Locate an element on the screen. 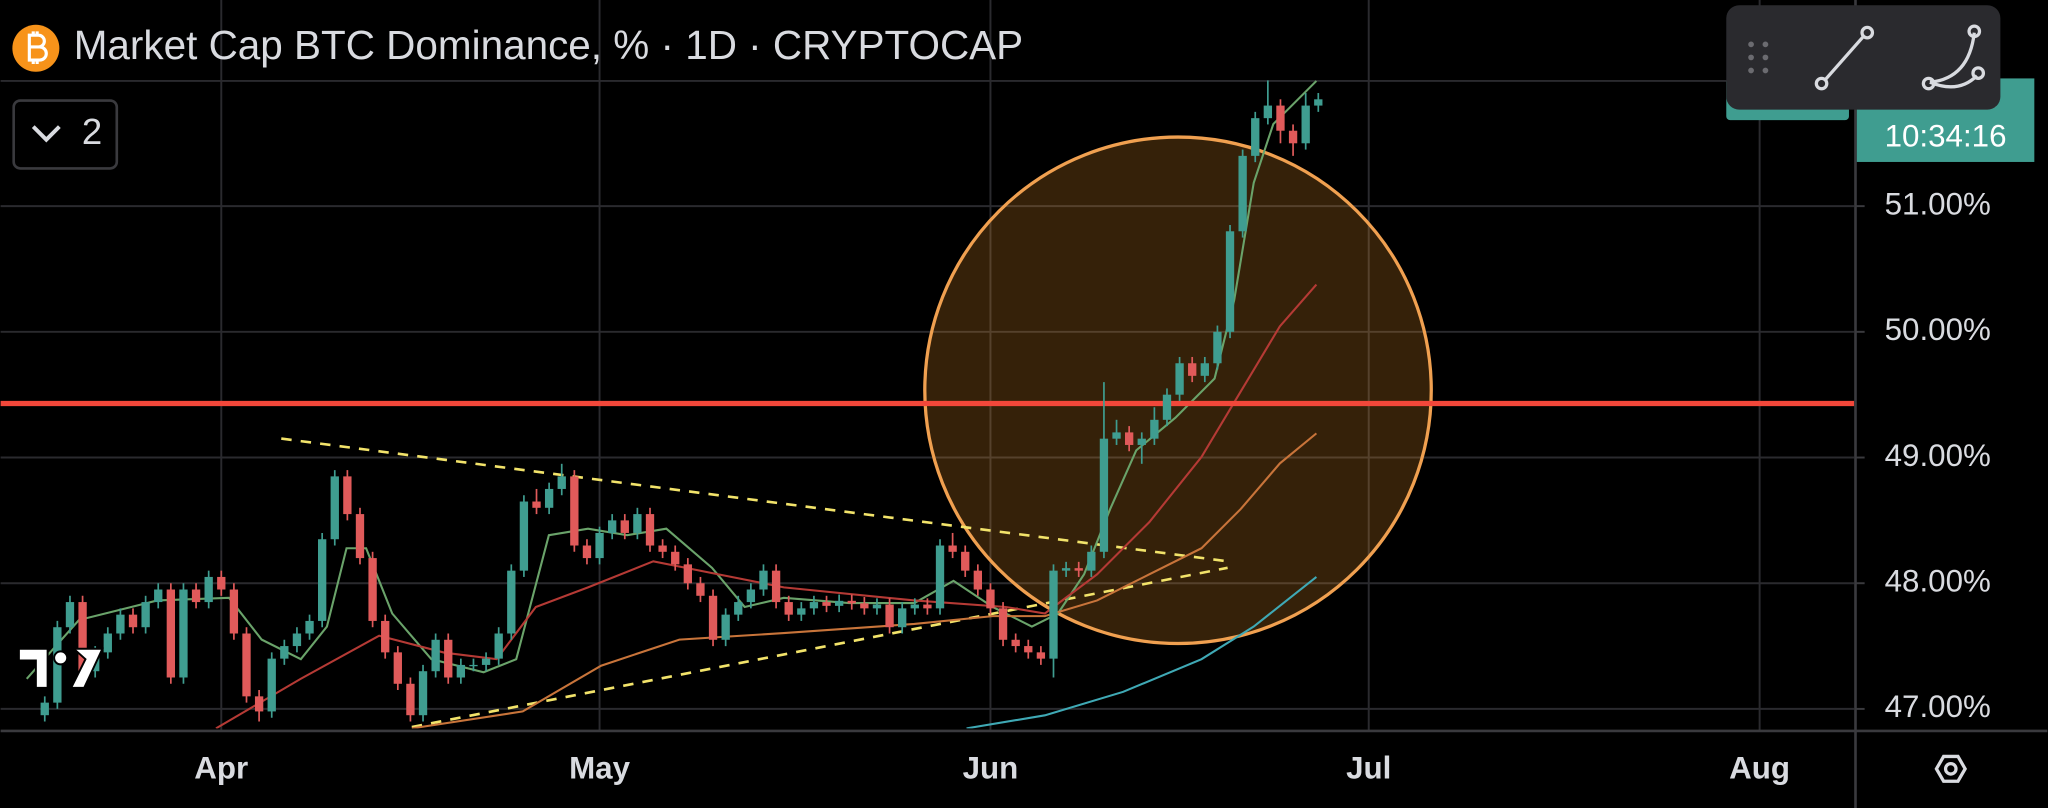 The image size is (2048, 808). y-axis: 47.00% 48.00% 49.00% 50.00% 51.00% is located at coordinates (1923, 455).